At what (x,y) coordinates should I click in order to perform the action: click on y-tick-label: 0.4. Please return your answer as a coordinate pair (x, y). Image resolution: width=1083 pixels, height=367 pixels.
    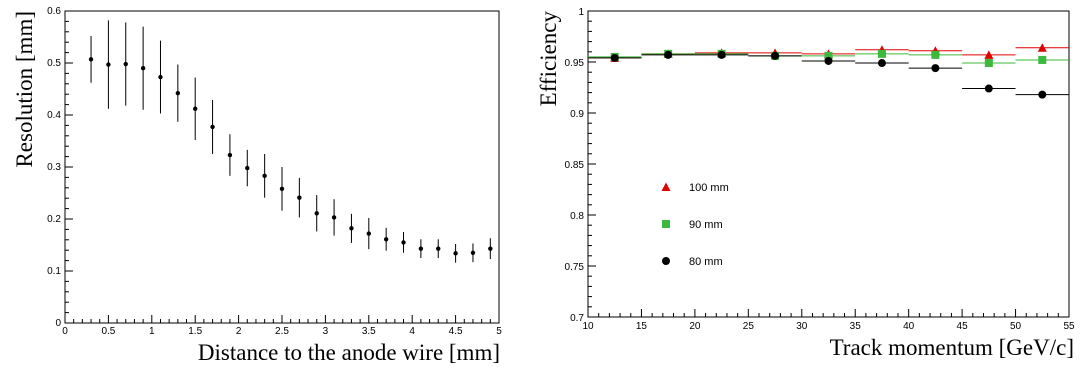
    Looking at the image, I should click on (54, 115).